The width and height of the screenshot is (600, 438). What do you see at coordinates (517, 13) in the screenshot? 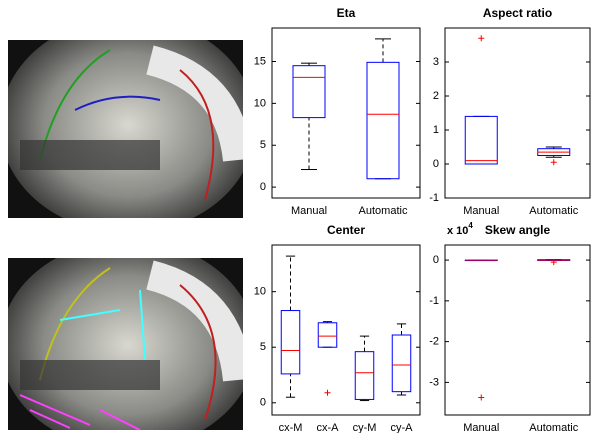
I see `chart-title: Aspect ratio` at bounding box center [517, 13].